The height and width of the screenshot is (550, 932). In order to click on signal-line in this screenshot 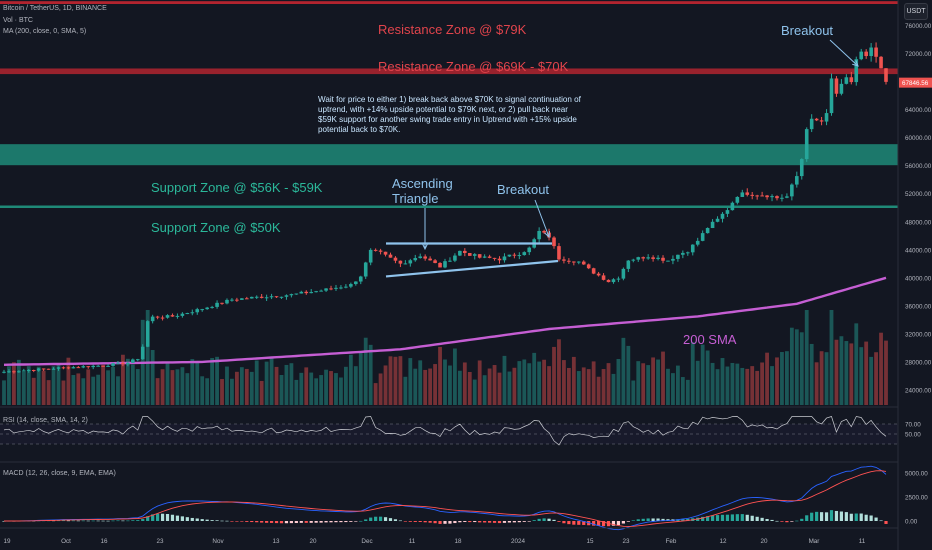, I will do `click(445, 498)`.